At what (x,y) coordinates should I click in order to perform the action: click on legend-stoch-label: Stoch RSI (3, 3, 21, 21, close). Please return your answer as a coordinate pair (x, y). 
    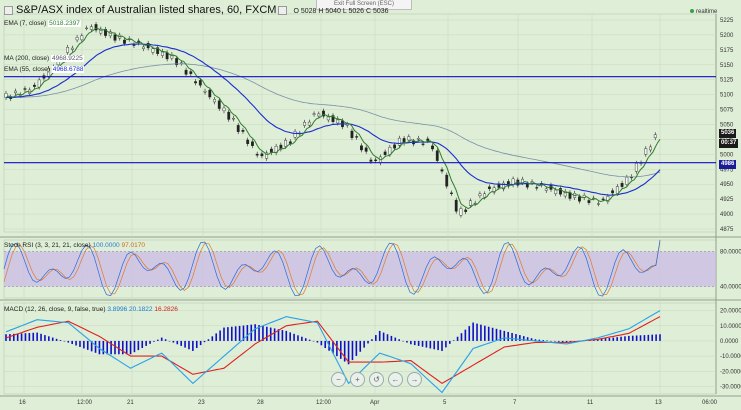
    Looking at the image, I should click on (47, 245).